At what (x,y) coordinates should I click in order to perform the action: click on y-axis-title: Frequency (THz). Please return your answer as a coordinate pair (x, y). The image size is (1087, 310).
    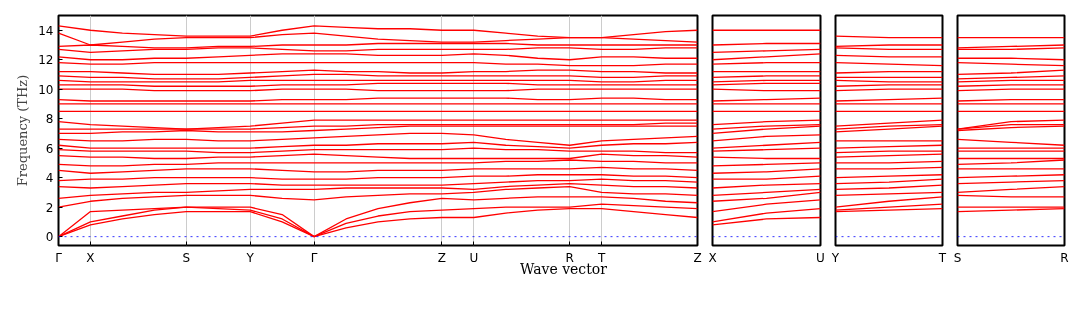
    Looking at the image, I should click on (23, 130).